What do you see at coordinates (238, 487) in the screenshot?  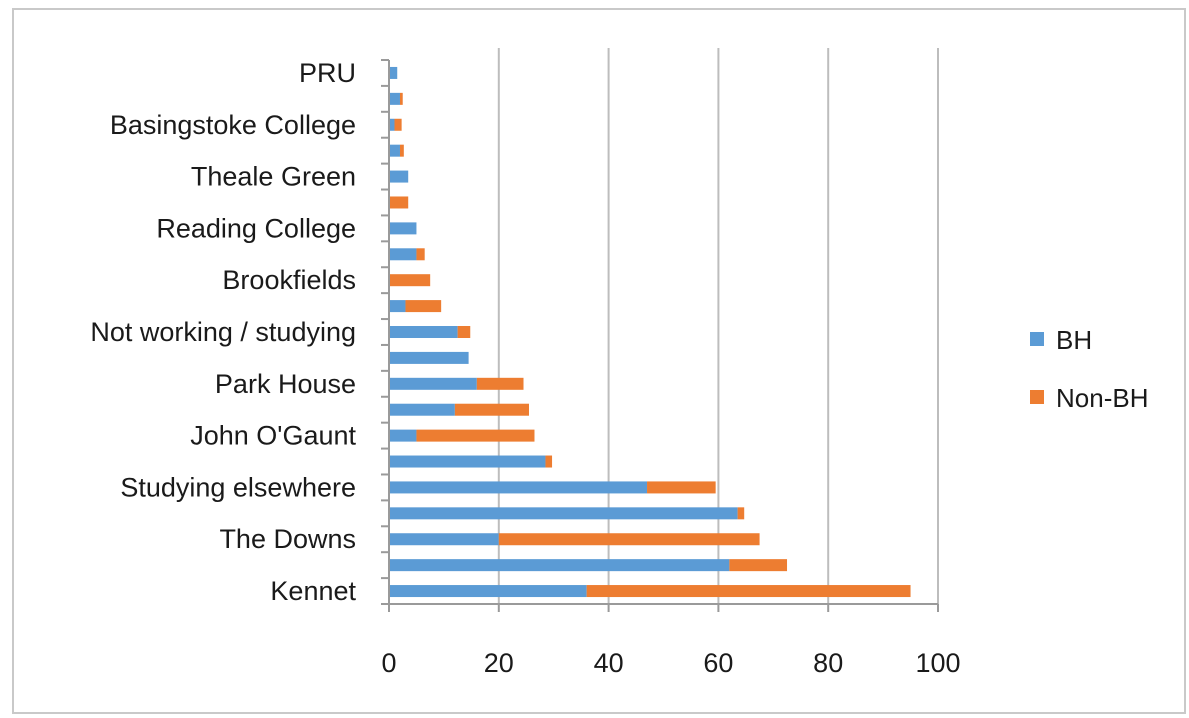 I see `category-label: Studying elsewhere` at bounding box center [238, 487].